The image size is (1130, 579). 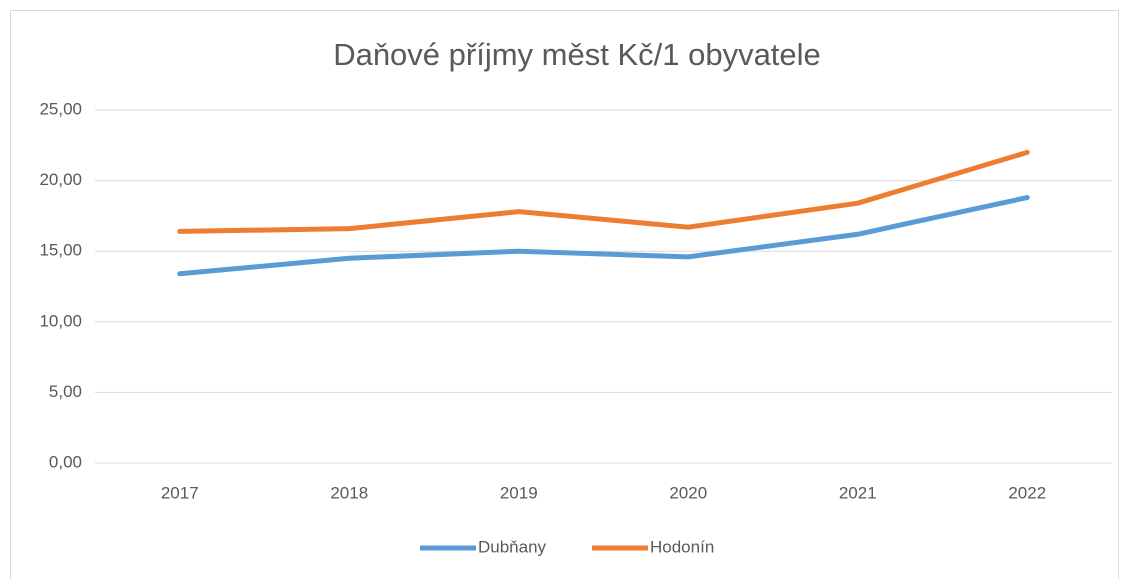 I want to click on y-tick-label: 0,00, so click(x=65, y=461).